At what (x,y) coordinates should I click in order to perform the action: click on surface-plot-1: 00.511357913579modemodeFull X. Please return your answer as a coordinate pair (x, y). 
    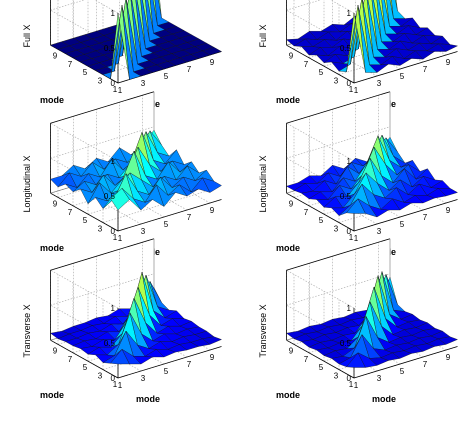
    Looking at the image, I should click on (122, 54).